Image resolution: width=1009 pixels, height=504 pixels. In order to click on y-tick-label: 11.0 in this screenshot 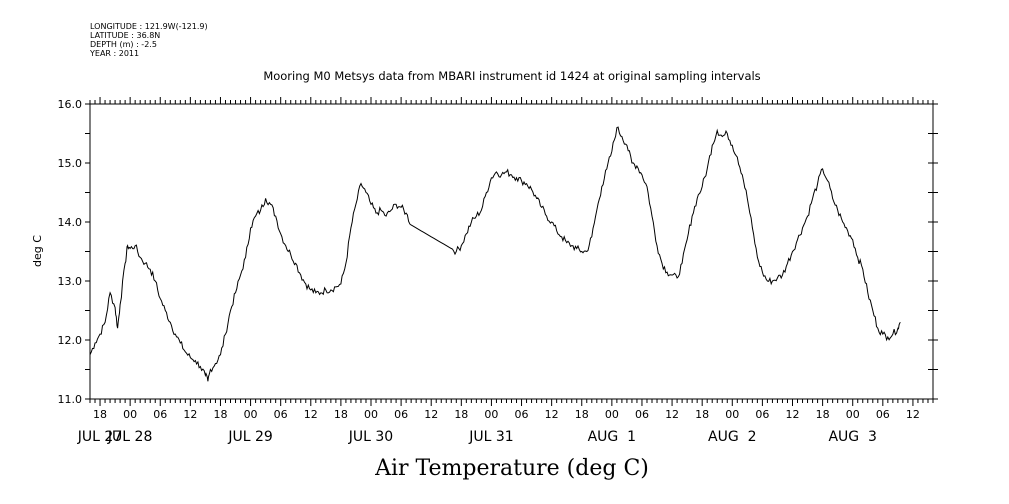, I will do `click(70, 399)`.